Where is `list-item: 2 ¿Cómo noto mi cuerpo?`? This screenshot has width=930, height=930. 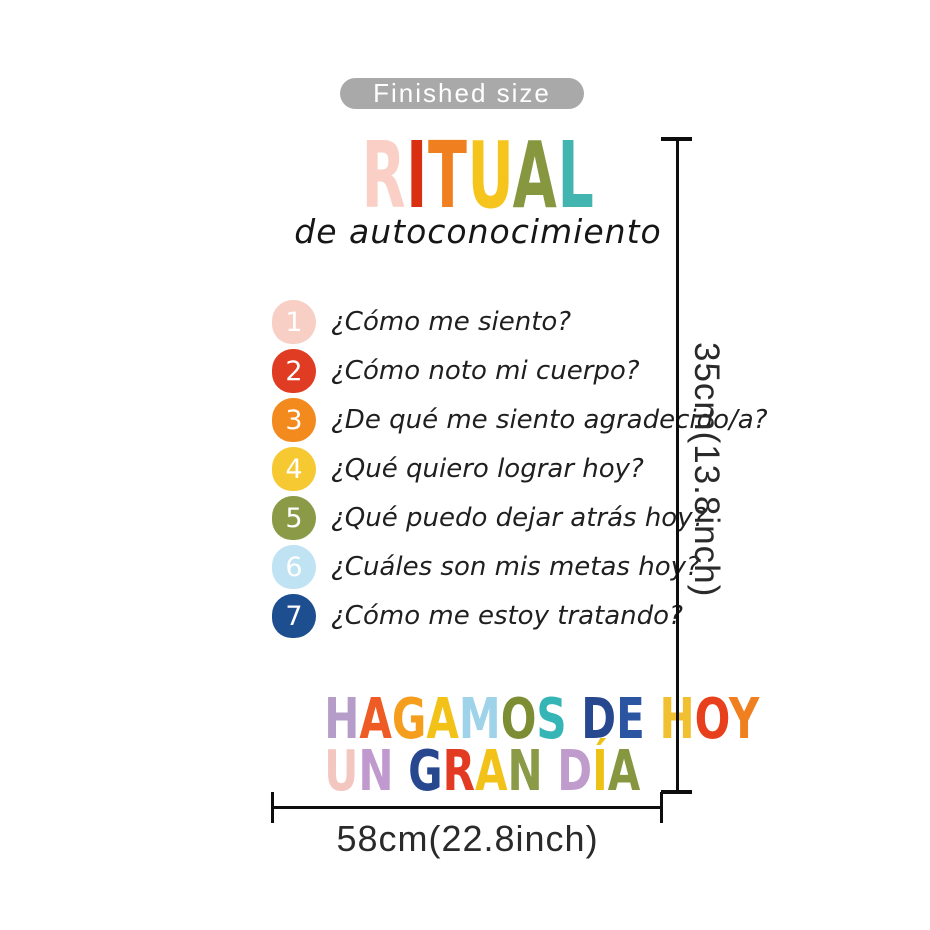 list-item: 2 ¿Cómo noto mi cuerpo? is located at coordinates (482, 371).